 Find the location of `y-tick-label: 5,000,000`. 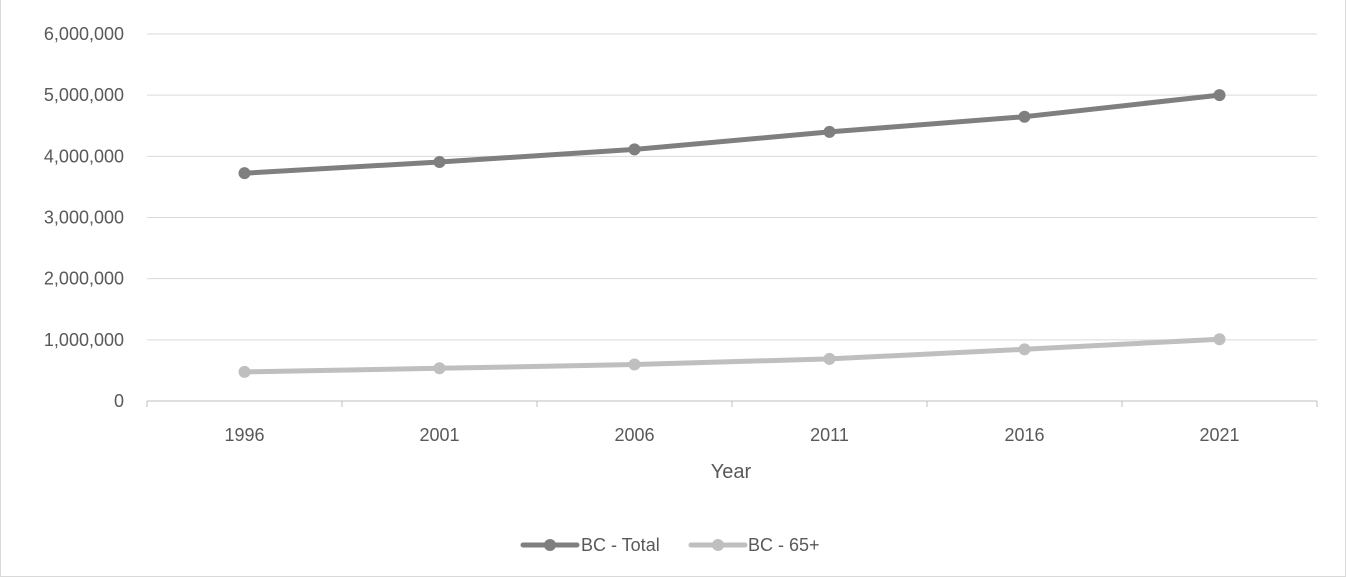

y-tick-label: 5,000,000 is located at coordinates (84, 95).